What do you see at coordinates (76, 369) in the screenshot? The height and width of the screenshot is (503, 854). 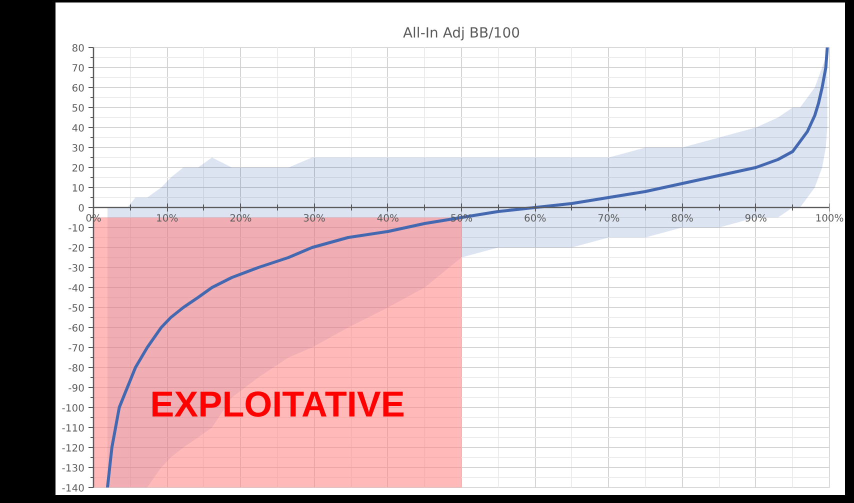 I see `y-tick-label: -80` at bounding box center [76, 369].